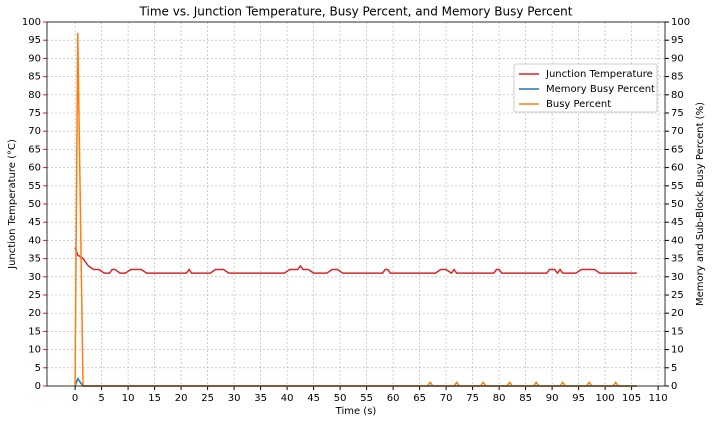 The width and height of the screenshot is (712, 424). What do you see at coordinates (38, 386) in the screenshot?
I see `y-tick-label: 0` at bounding box center [38, 386].